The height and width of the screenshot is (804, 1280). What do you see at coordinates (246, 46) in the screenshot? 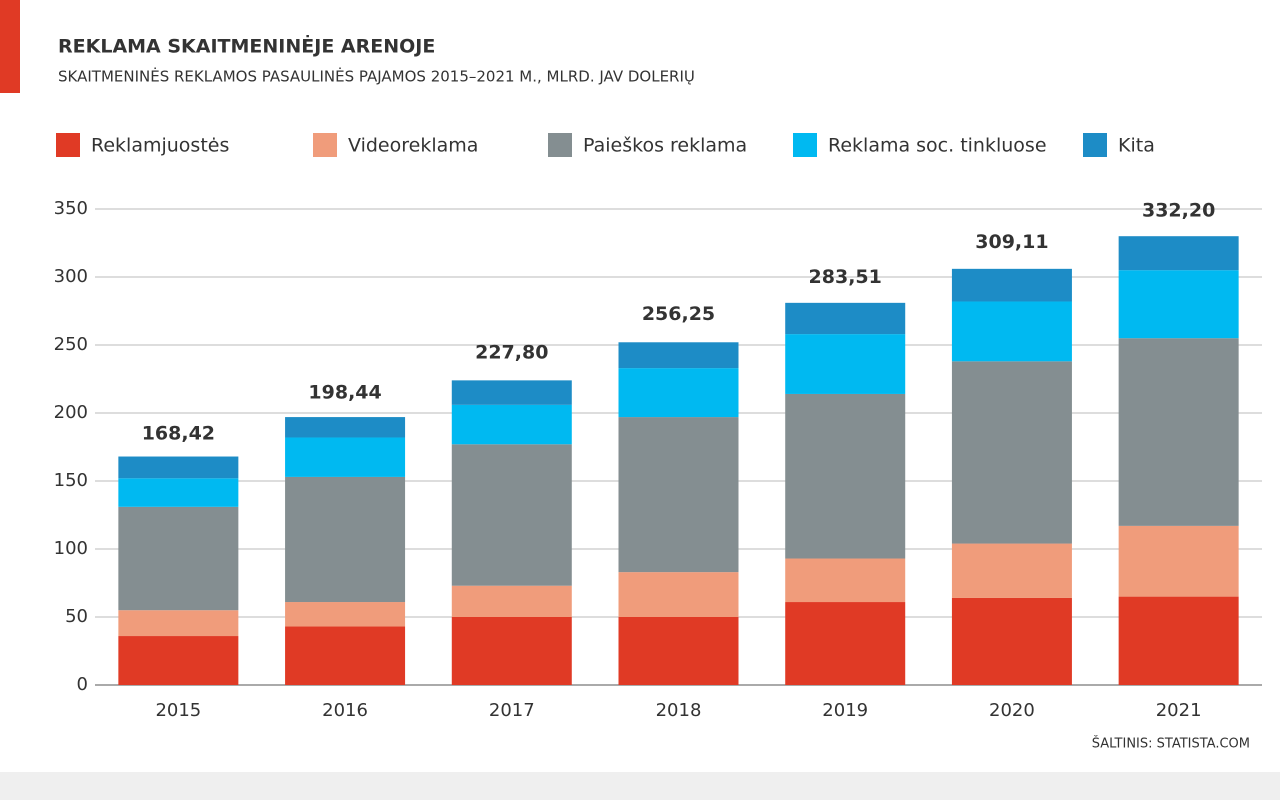
I see `chart-title: REKLAMA SKAITMENINĖJE ARENOJE` at bounding box center [246, 46].